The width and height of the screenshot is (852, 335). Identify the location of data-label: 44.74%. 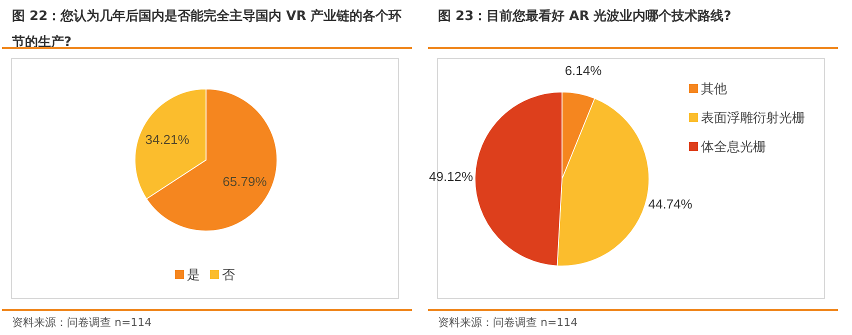
(670, 204).